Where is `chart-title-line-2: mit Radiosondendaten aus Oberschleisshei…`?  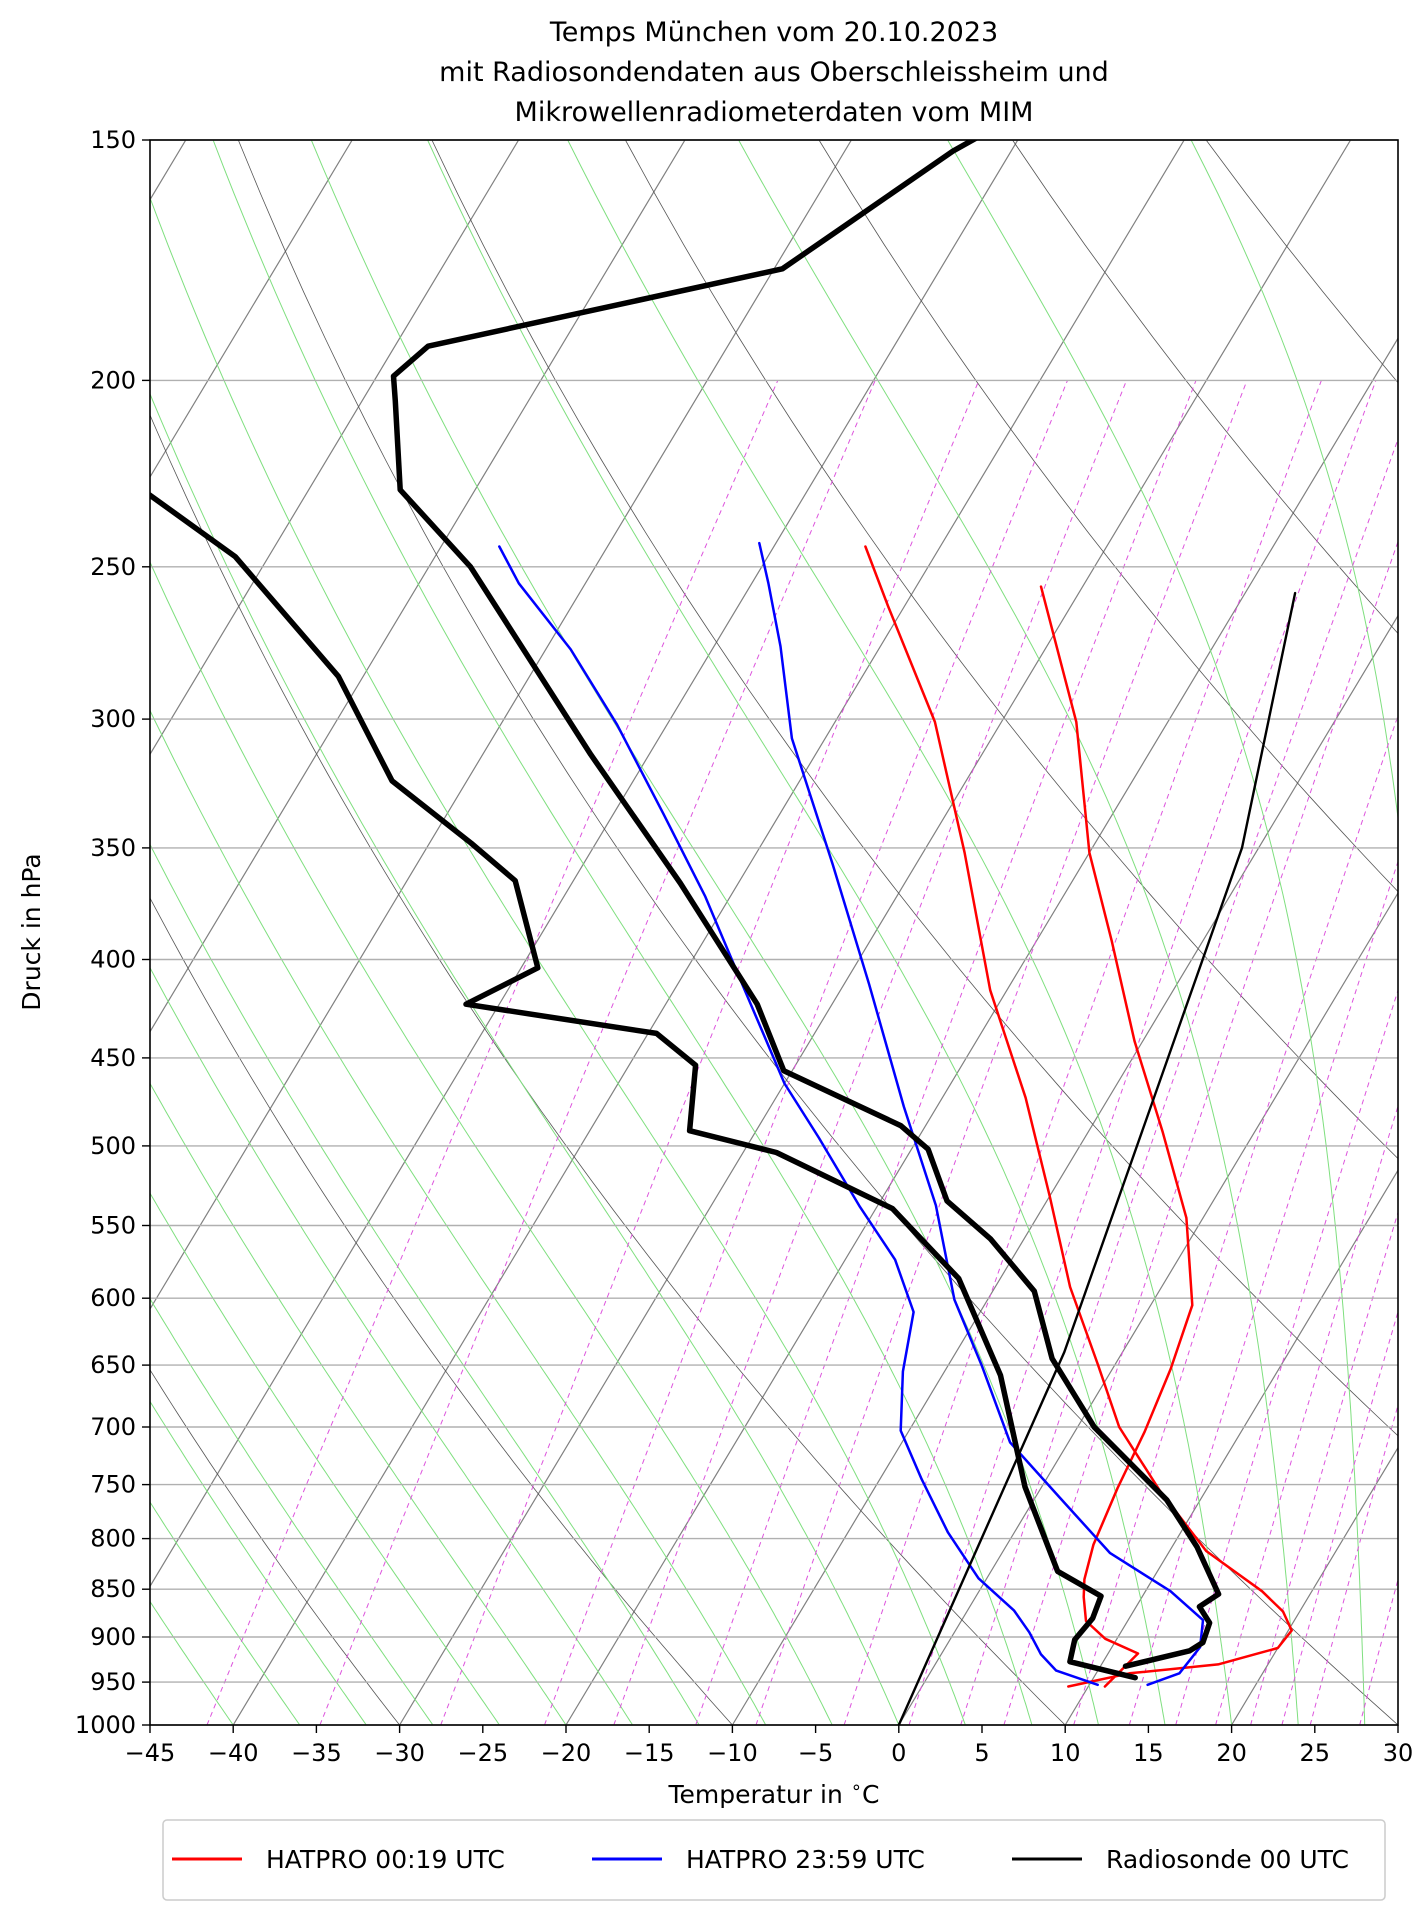 chart-title-line-2: mit Radiosondendaten aus Oberschleisshei… is located at coordinates (774, 72).